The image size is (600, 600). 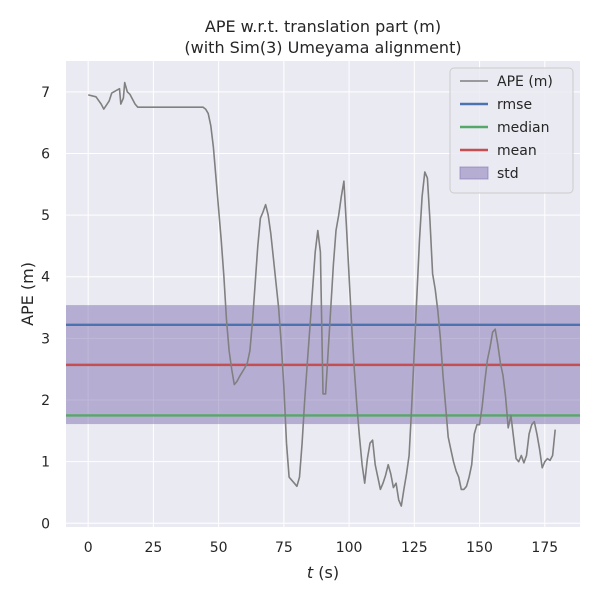 I want to click on legend-box, so click(x=511, y=130).